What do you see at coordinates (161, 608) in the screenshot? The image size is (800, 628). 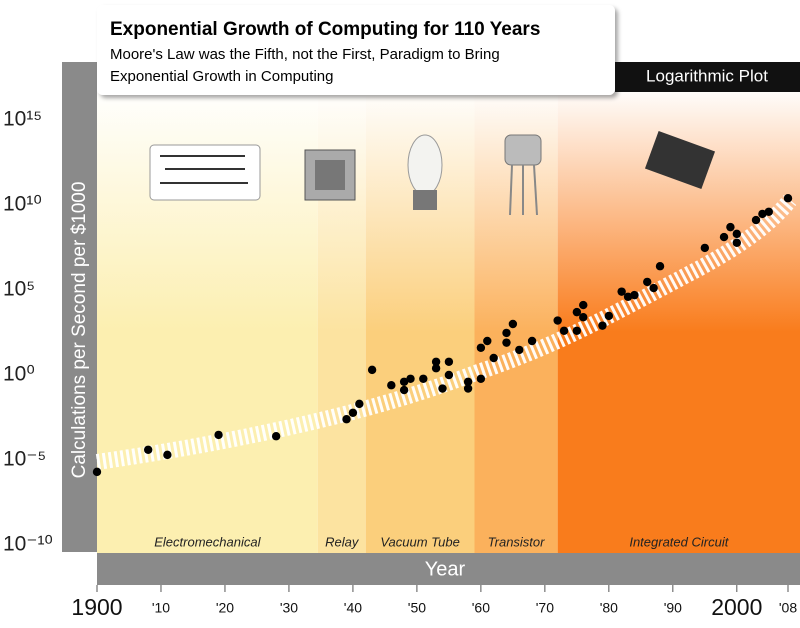 I see `x-tick-label: '10` at bounding box center [161, 608].